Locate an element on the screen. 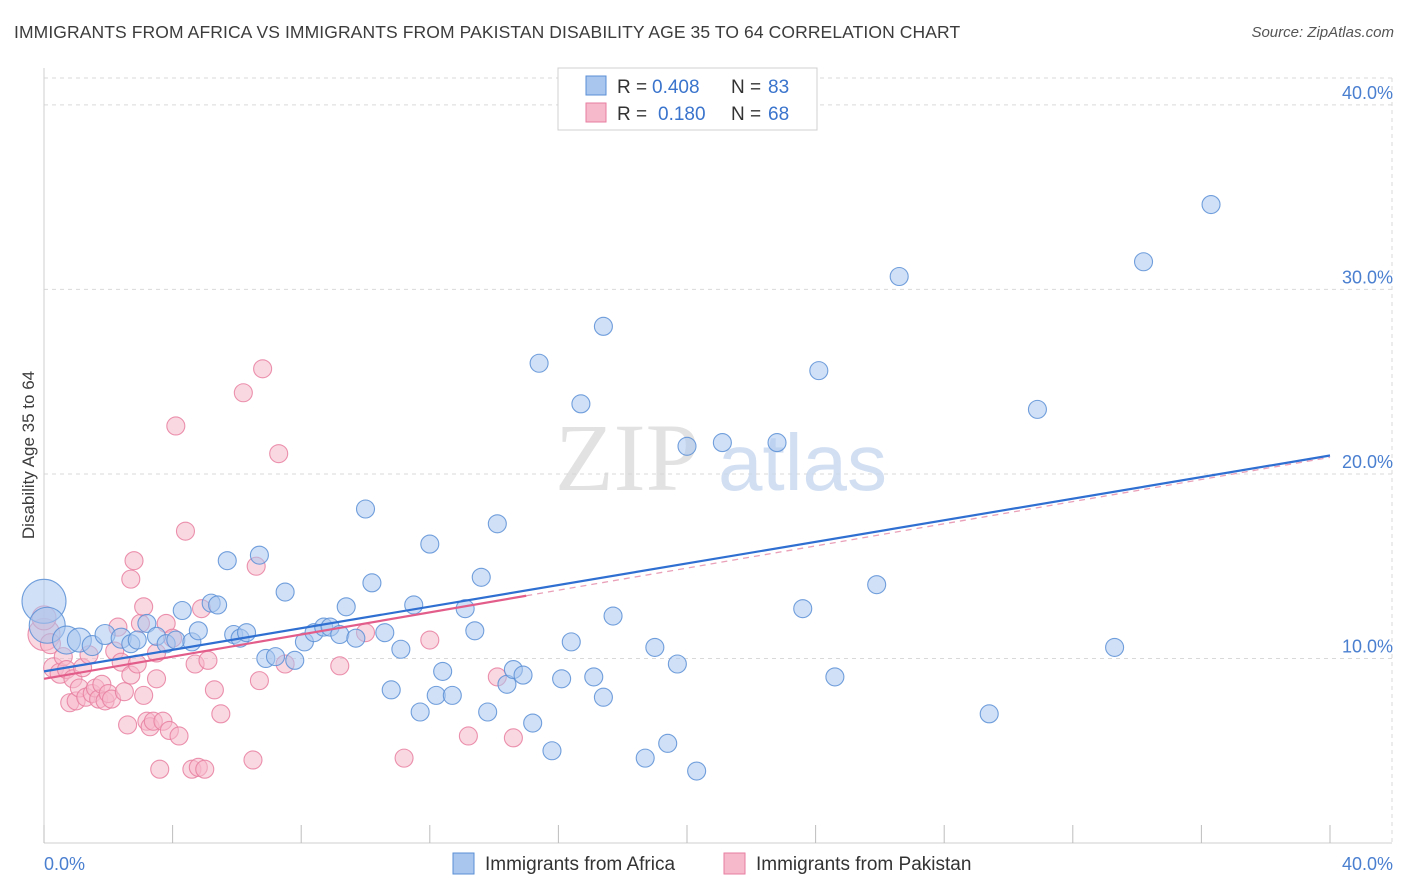  legend-r-label-africa: R = is located at coordinates (632, 87).